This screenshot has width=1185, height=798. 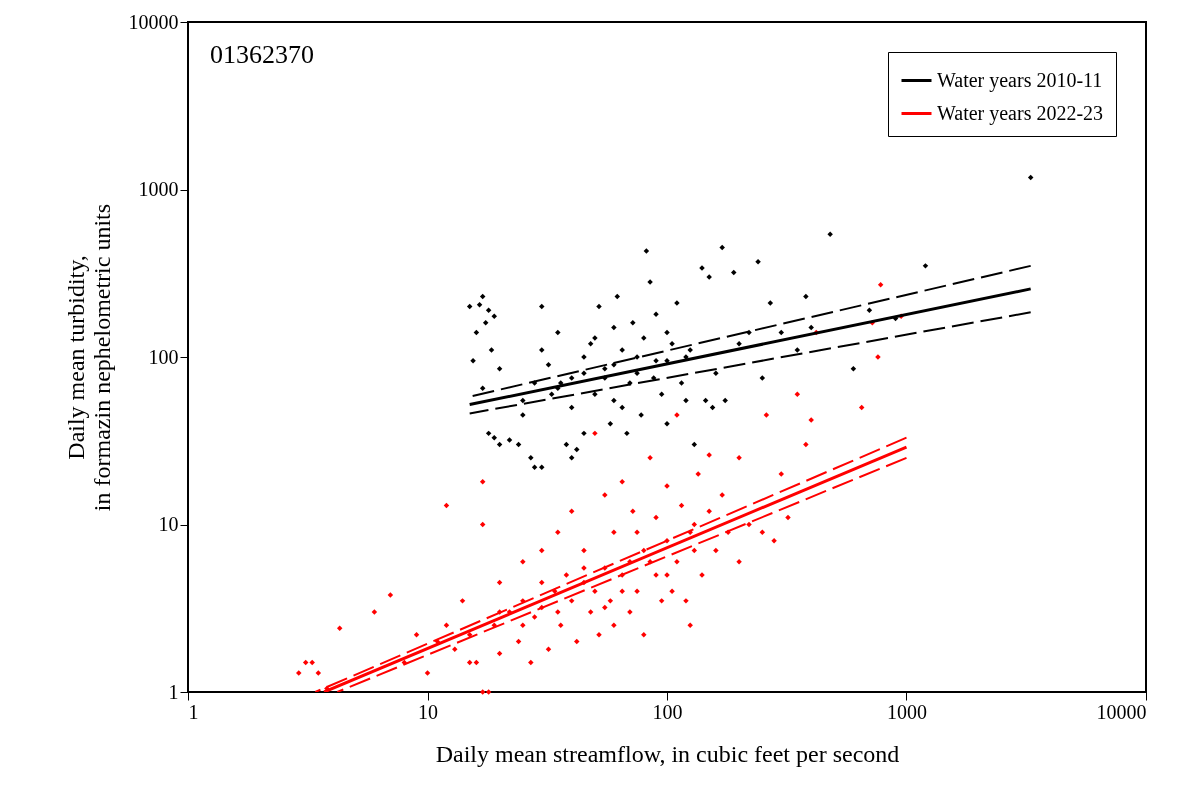 What do you see at coordinates (1020, 113) in the screenshot?
I see `legend-label: Water years 2022-23` at bounding box center [1020, 113].